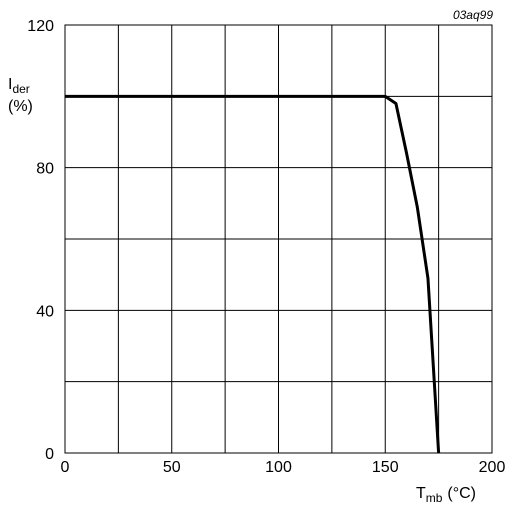  What do you see at coordinates (278, 467) in the screenshot?
I see `x-tick-label: 100` at bounding box center [278, 467].